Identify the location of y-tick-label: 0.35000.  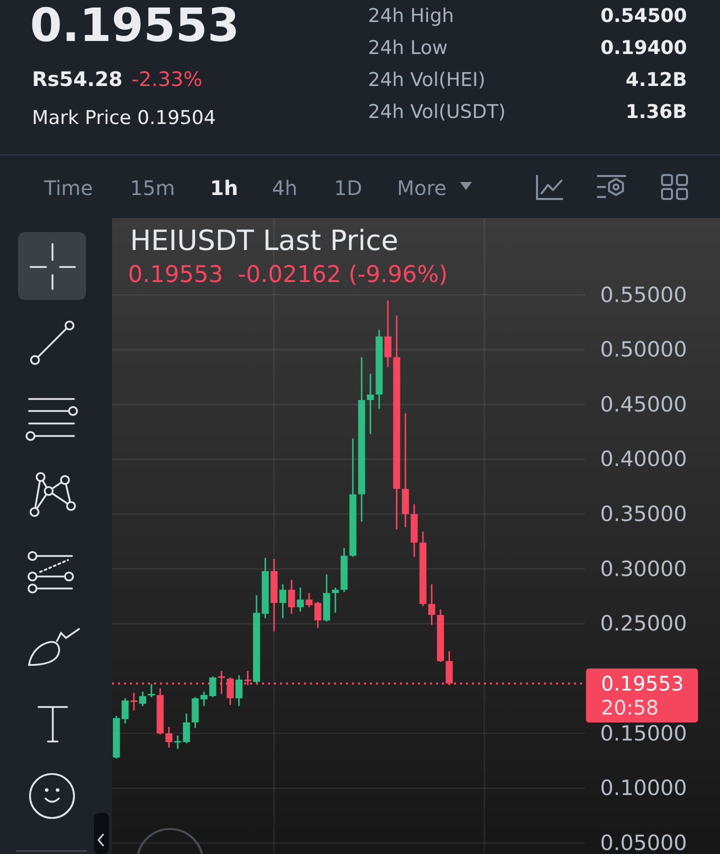
(643, 514).